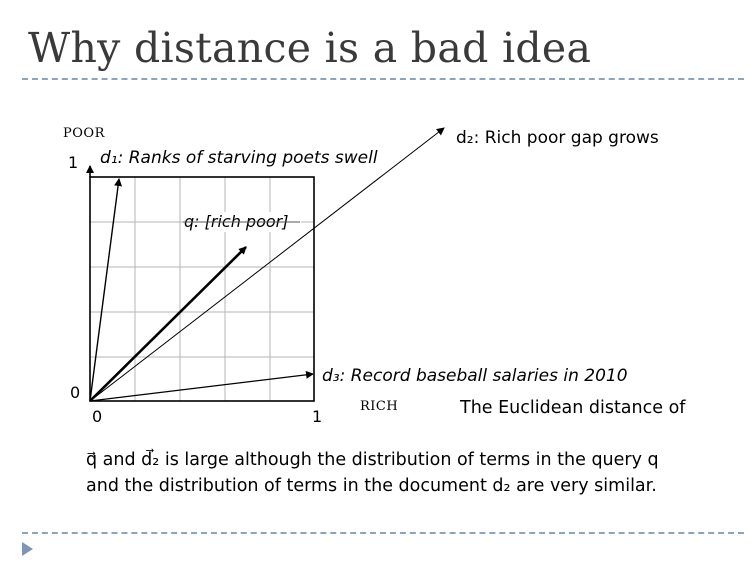  Describe the element at coordinates (168, 324) in the screenshot. I see `vector-q` at that location.